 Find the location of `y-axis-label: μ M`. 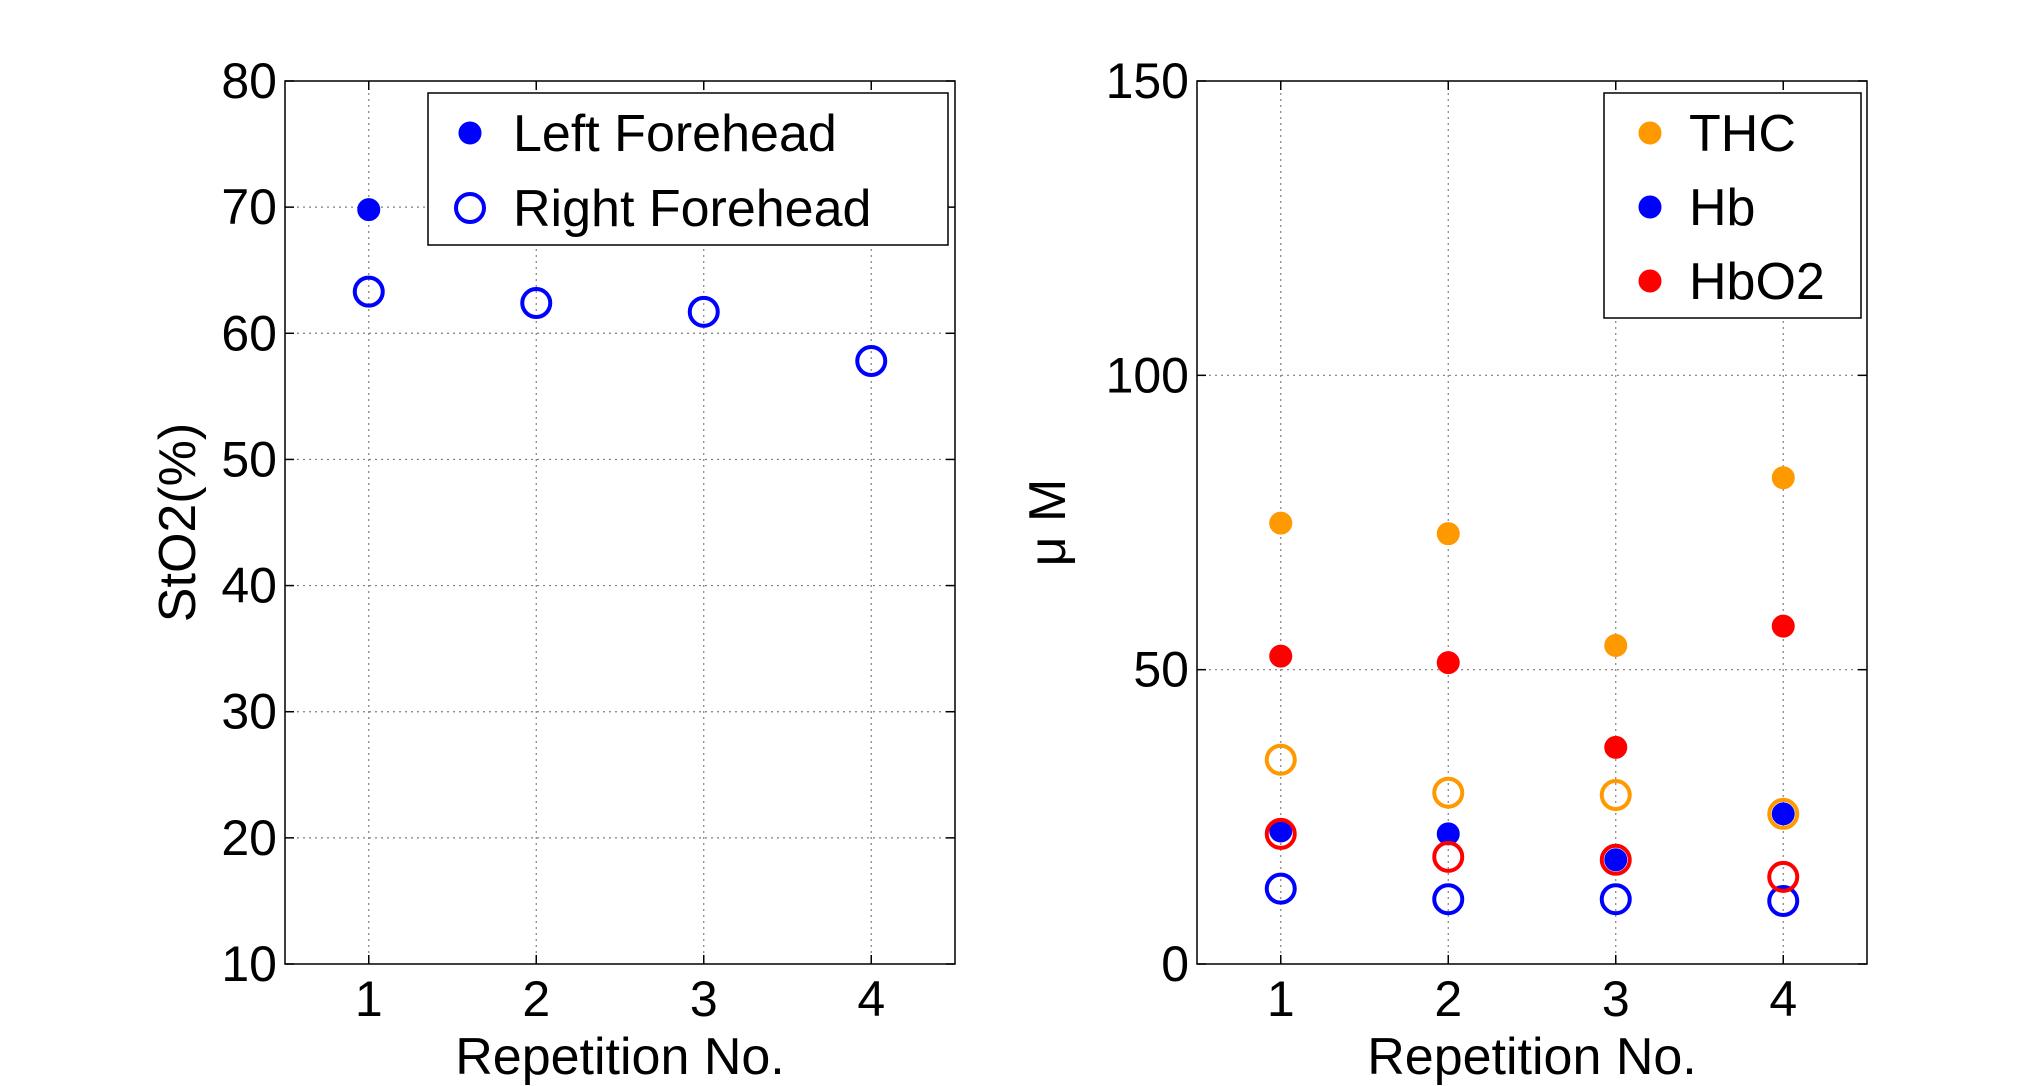

y-axis-label: μ M is located at coordinates (1048, 523).